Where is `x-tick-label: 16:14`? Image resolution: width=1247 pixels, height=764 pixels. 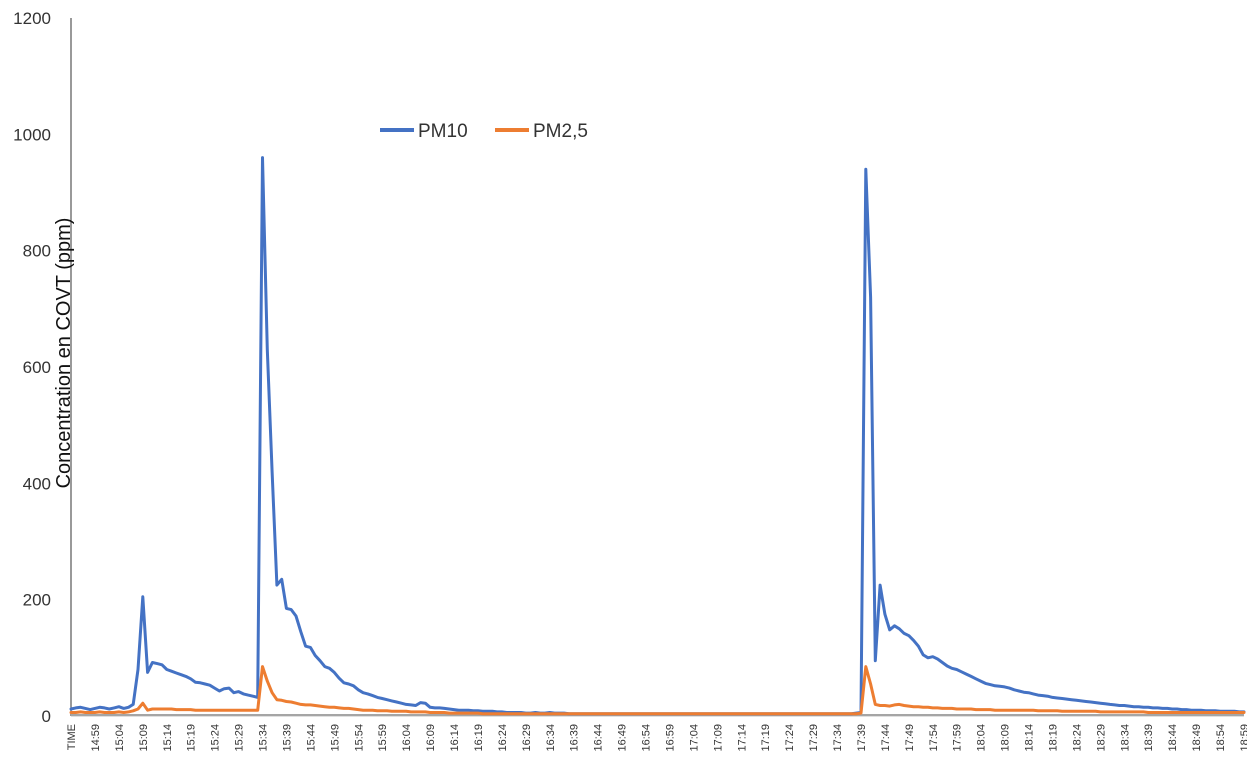
x-tick-label: 16:14 is located at coordinates (455, 738).